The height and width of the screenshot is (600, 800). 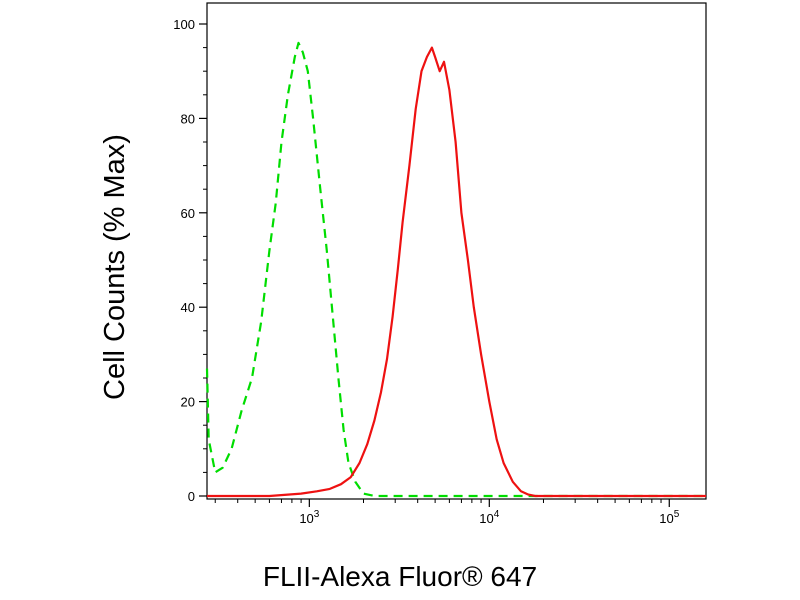 I want to click on y-tick-label: 40, so click(x=188, y=307).